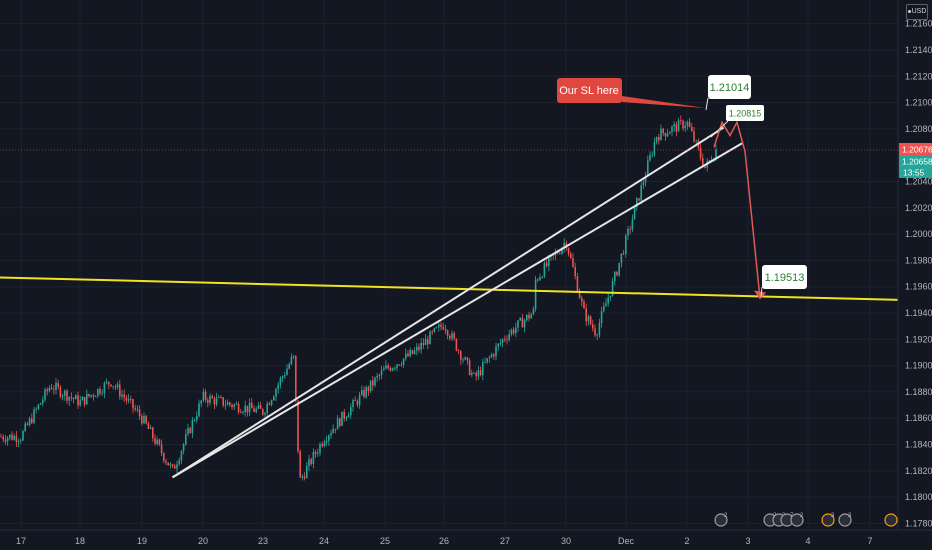 This screenshot has height=550, width=932. Describe the element at coordinates (806, 520) in the screenshot. I see `economic-event-badges: 2227233` at that location.